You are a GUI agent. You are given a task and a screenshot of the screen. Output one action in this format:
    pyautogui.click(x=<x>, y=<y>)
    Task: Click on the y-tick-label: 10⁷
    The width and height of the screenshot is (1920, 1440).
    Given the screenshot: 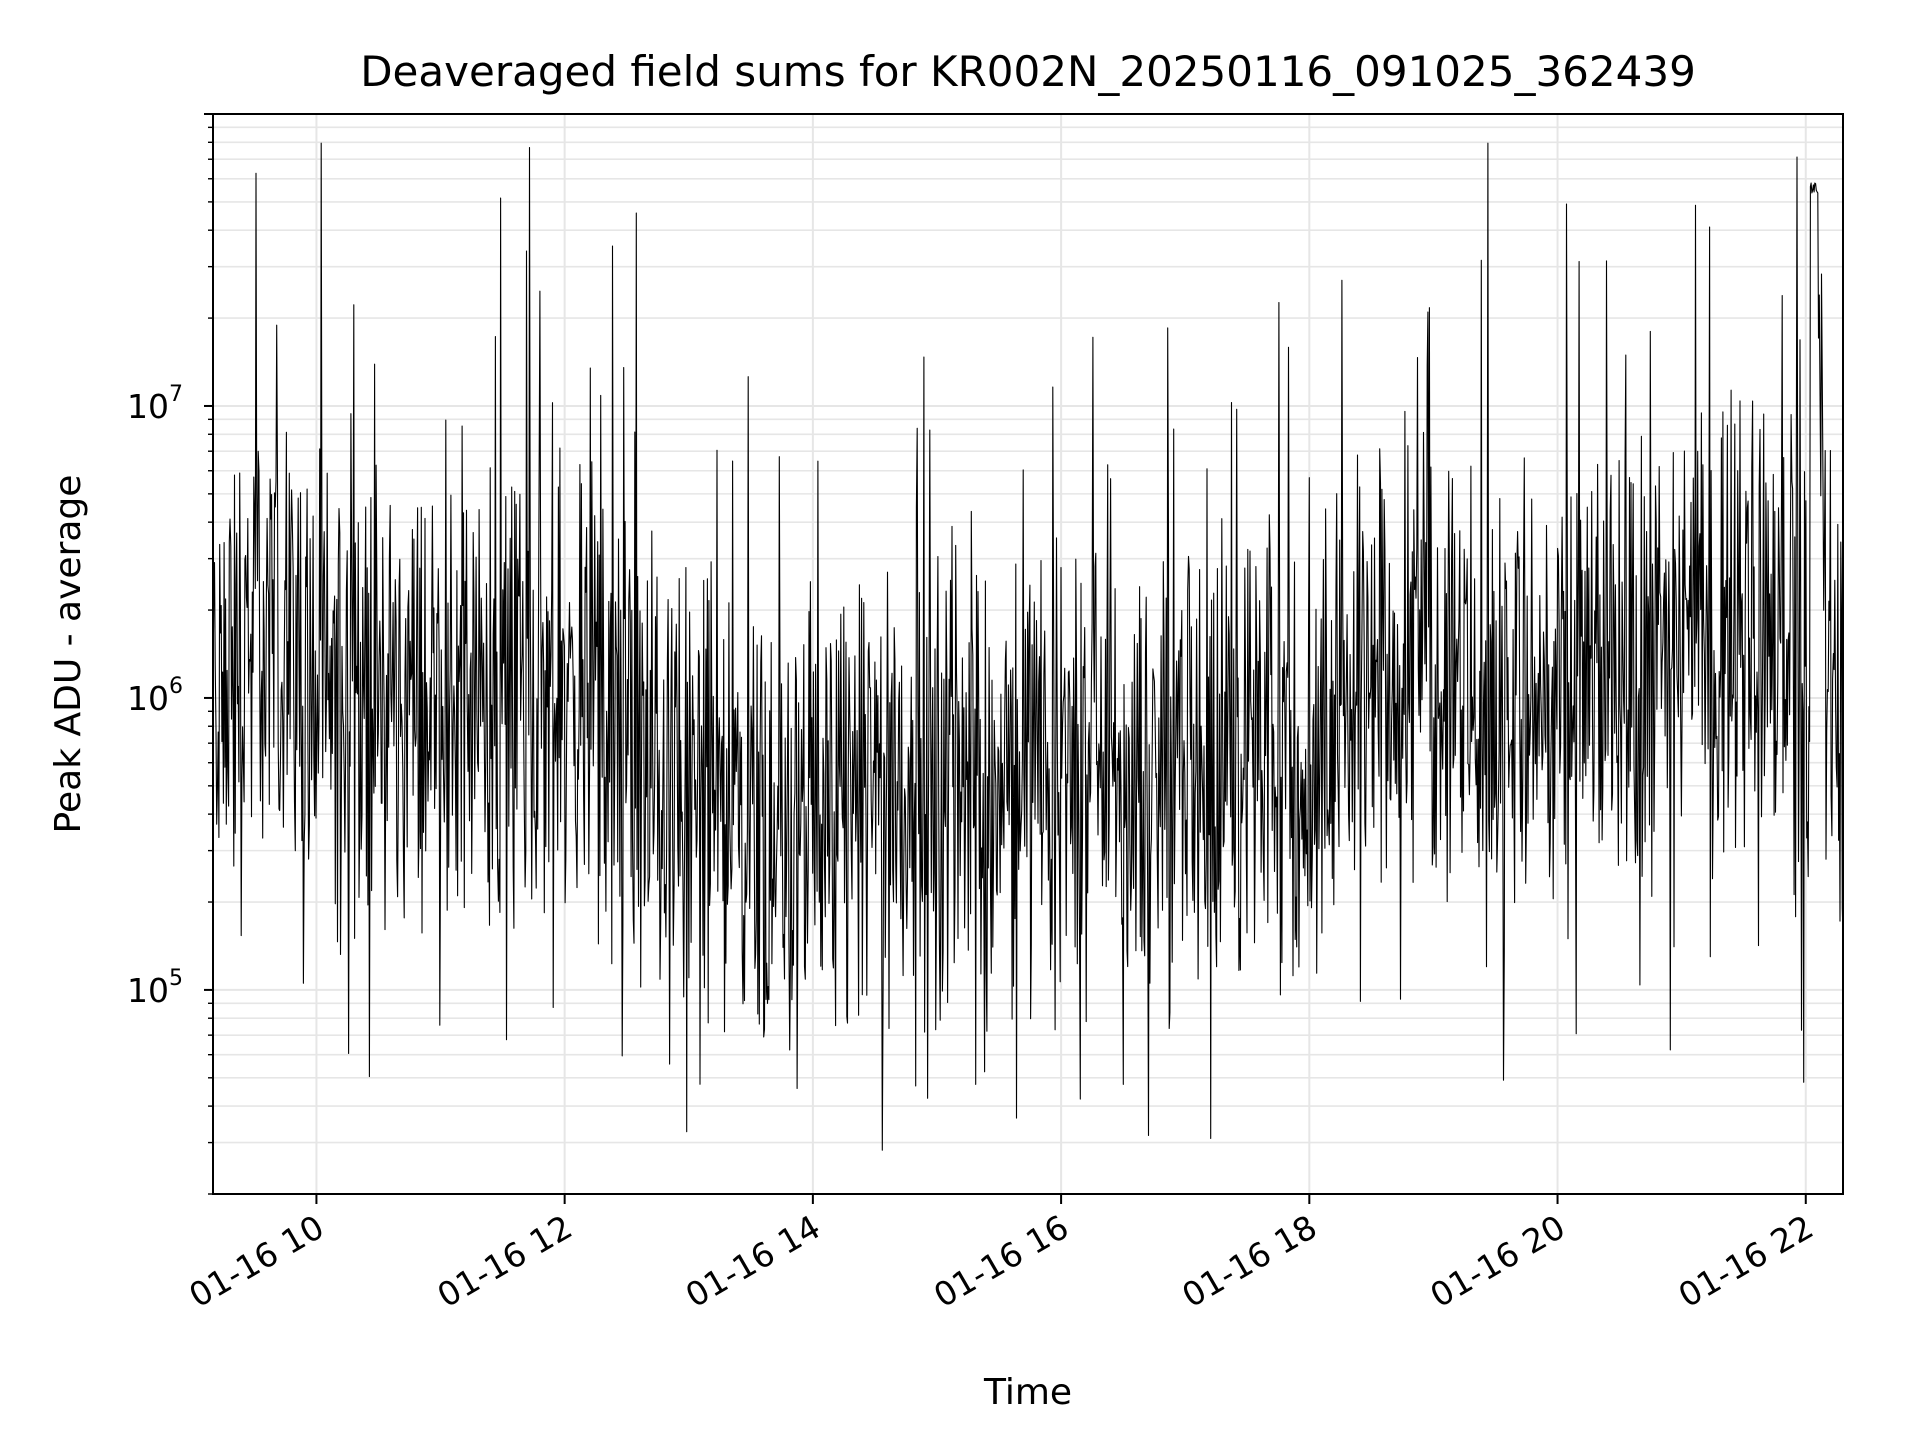 What is the action you would take?
    pyautogui.click(x=155, y=404)
    